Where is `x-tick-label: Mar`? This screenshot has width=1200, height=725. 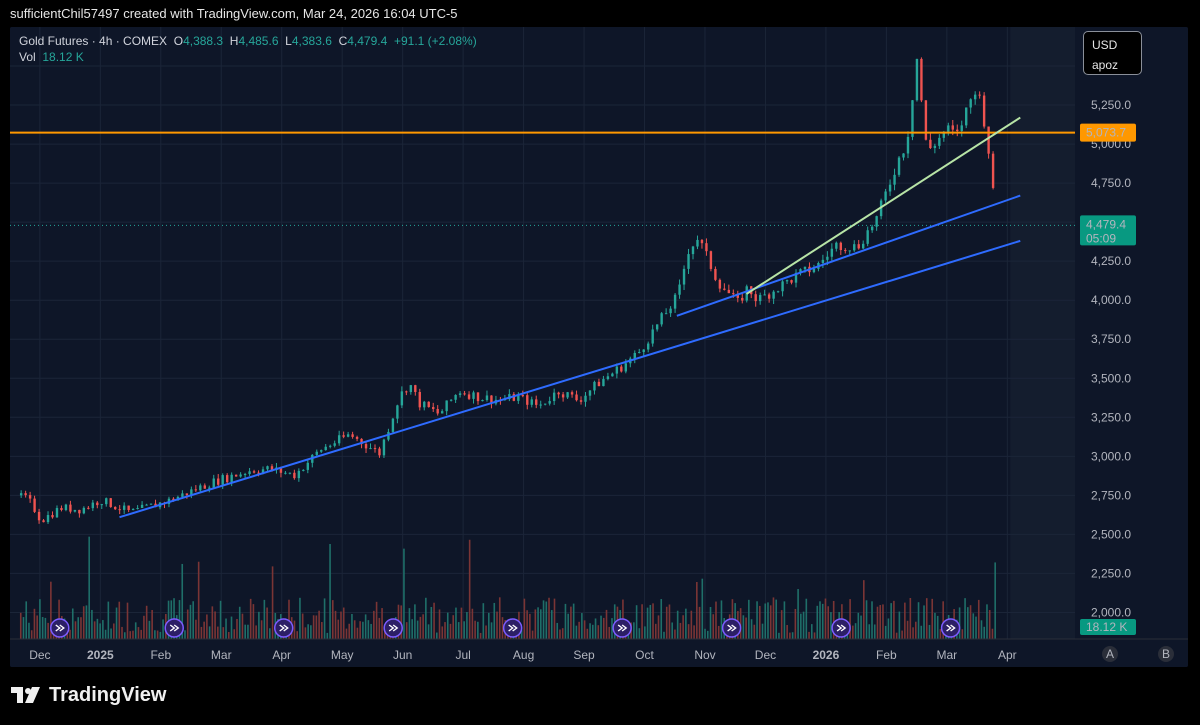
x-tick-label: Mar is located at coordinates (947, 655).